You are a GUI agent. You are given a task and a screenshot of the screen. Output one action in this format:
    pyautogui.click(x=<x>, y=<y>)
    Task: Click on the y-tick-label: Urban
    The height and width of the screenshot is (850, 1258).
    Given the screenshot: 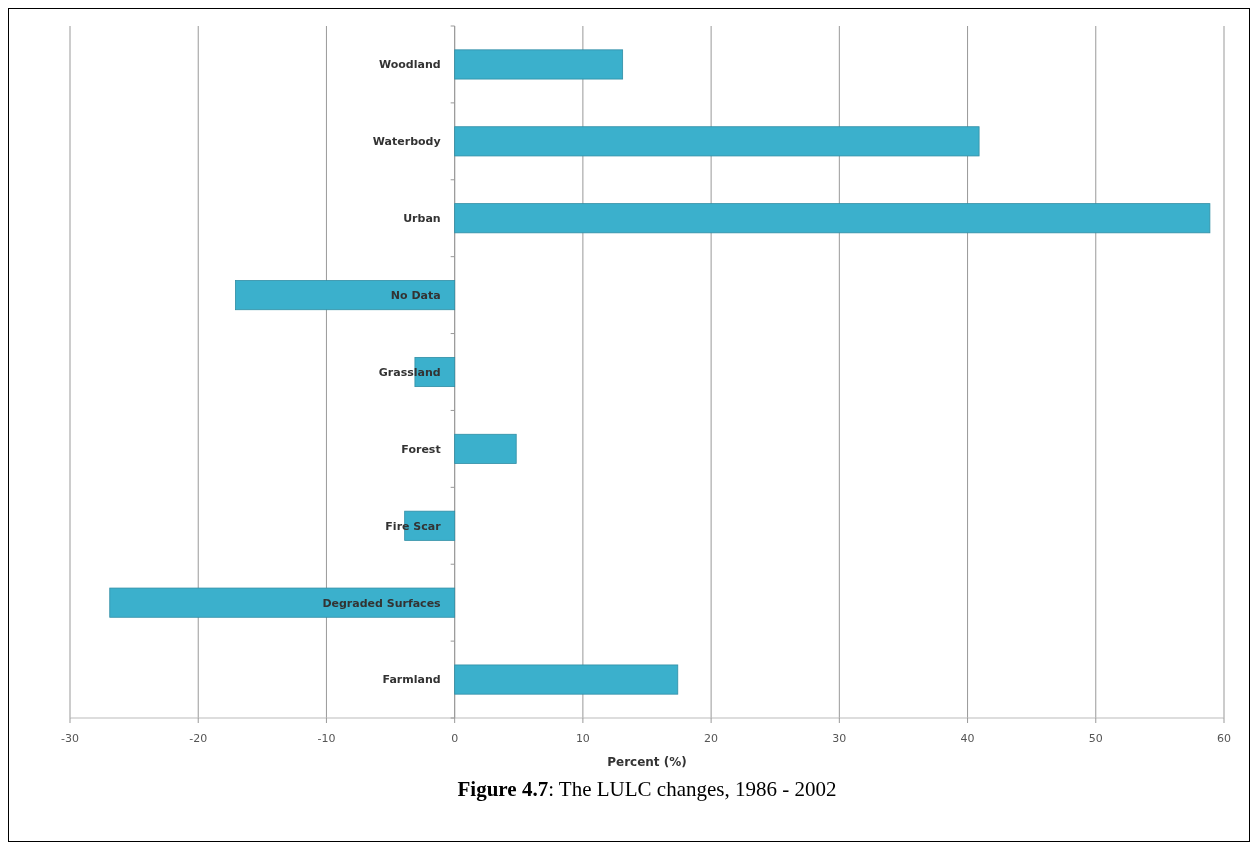 What is the action you would take?
    pyautogui.click(x=422, y=219)
    